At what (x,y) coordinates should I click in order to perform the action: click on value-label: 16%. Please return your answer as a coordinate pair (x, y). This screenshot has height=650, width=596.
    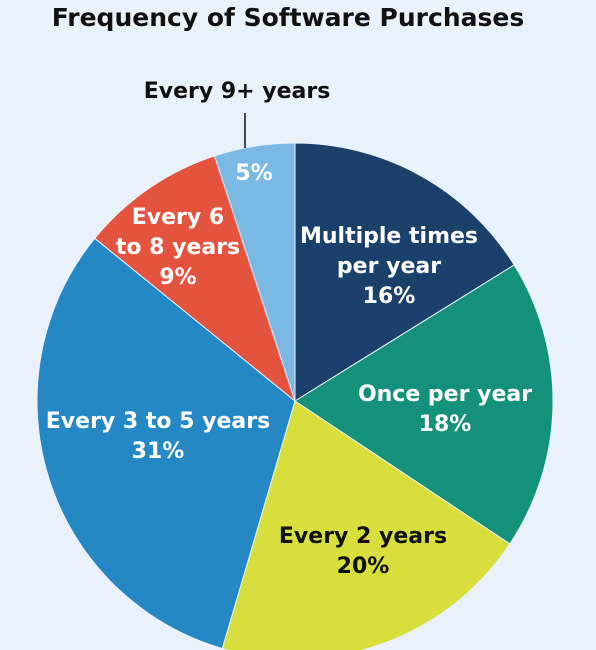
    Looking at the image, I should click on (389, 296).